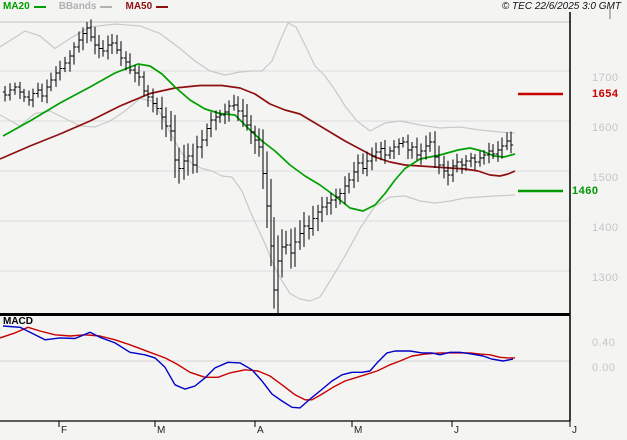 Image resolution: width=627 pixels, height=440 pixels. Describe the element at coordinates (605, 94) in the screenshot. I see `resistance-level-label: 1654` at that location.